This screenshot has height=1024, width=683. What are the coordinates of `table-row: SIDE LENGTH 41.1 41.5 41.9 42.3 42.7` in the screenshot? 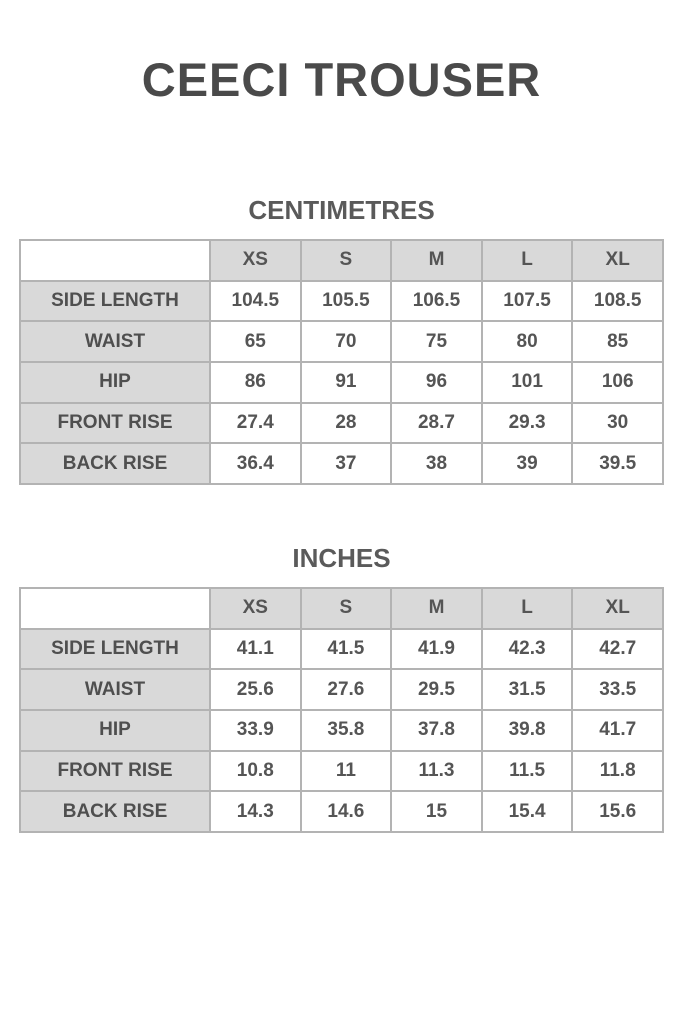 It's located at (341, 649).